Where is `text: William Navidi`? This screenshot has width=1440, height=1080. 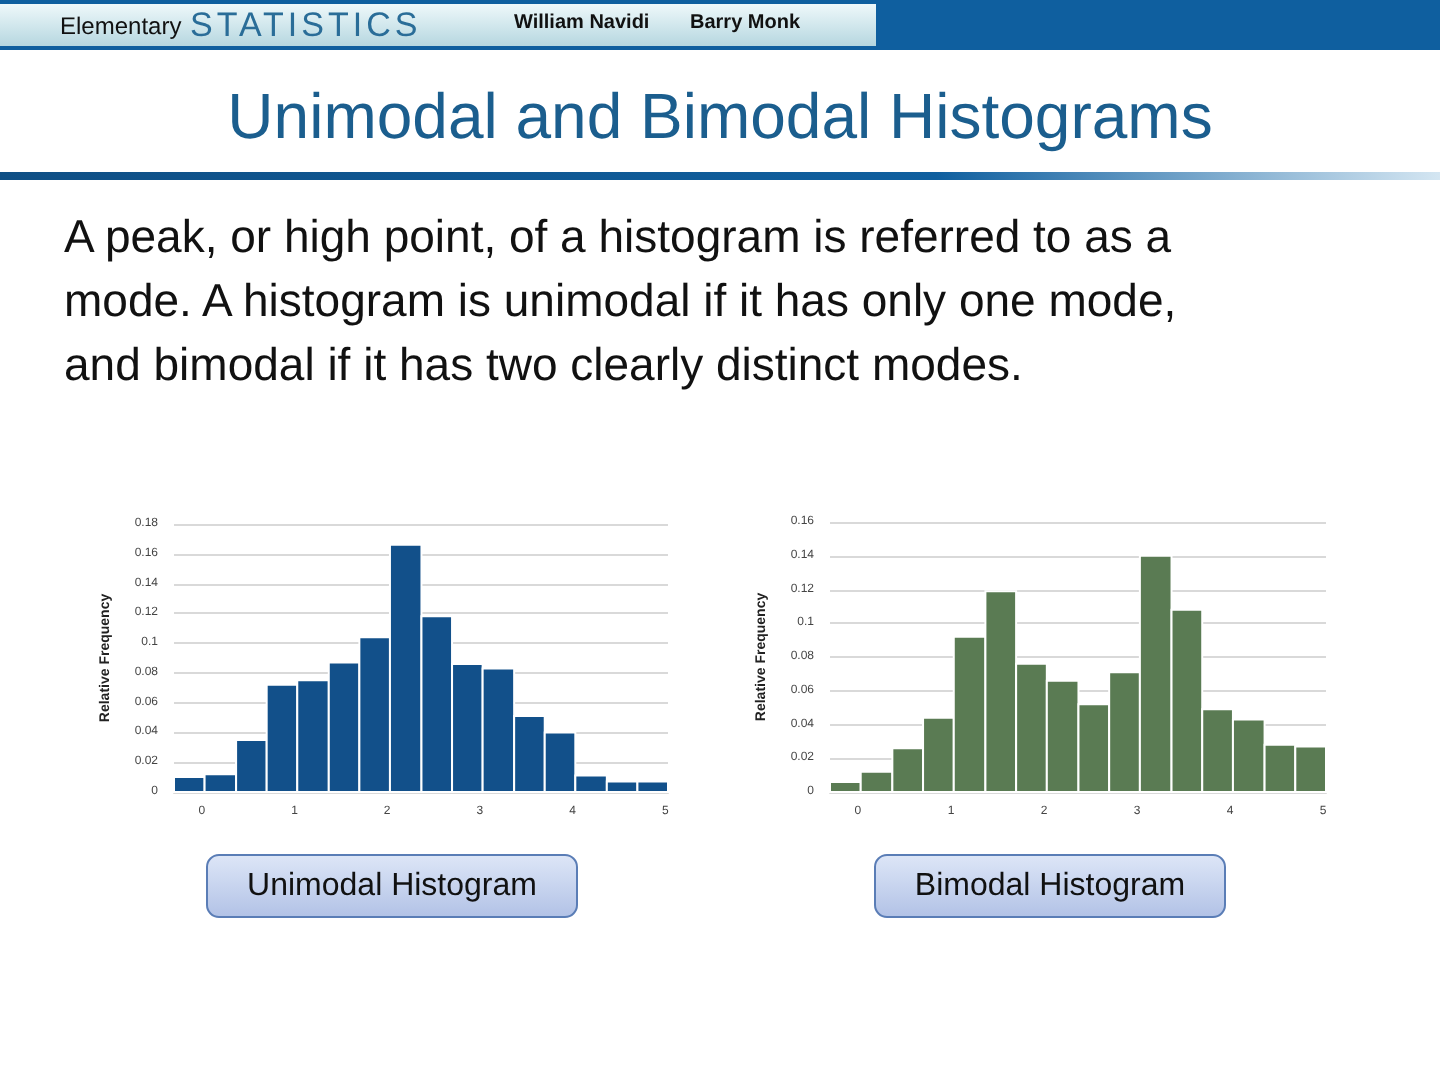
text: William Navidi is located at coordinates (582, 23).